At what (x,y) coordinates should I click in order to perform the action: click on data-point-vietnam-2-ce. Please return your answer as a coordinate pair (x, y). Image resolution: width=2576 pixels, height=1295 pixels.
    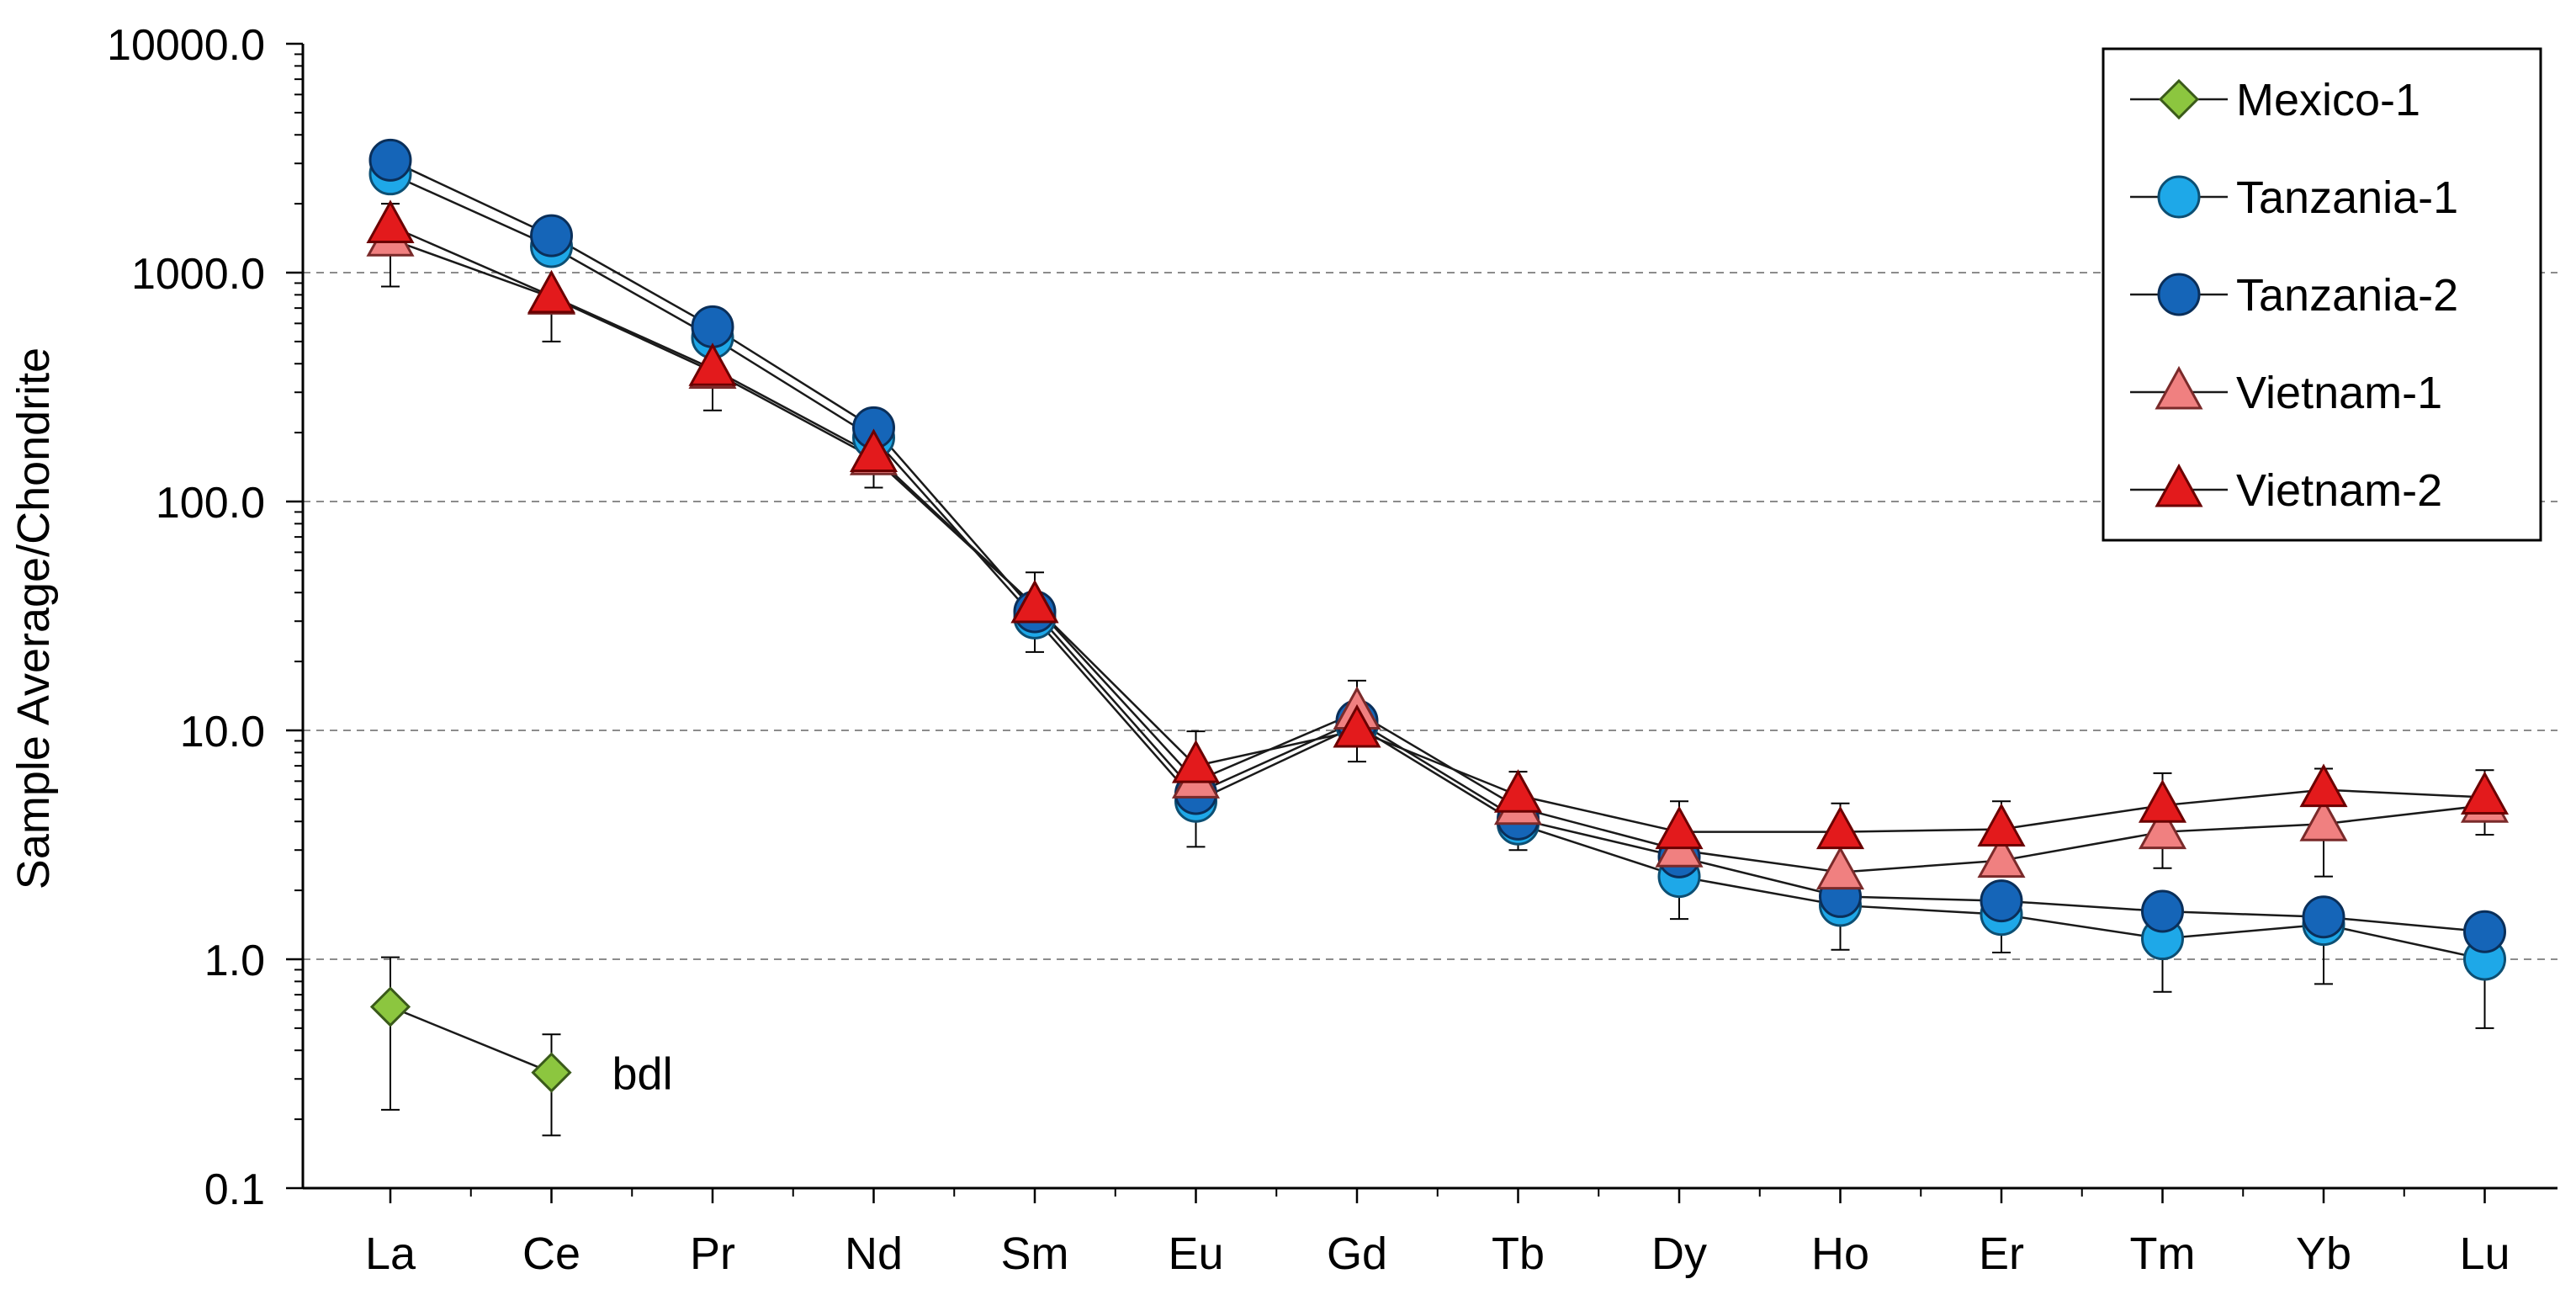
    Looking at the image, I should click on (551, 291).